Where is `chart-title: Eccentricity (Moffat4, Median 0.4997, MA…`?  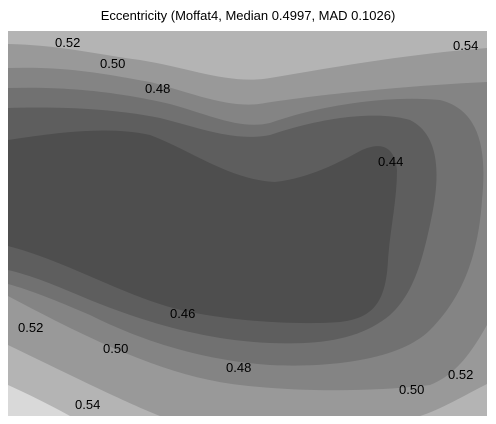
chart-title: Eccentricity (Moffat4, Median 0.4997, MA… is located at coordinates (248, 15).